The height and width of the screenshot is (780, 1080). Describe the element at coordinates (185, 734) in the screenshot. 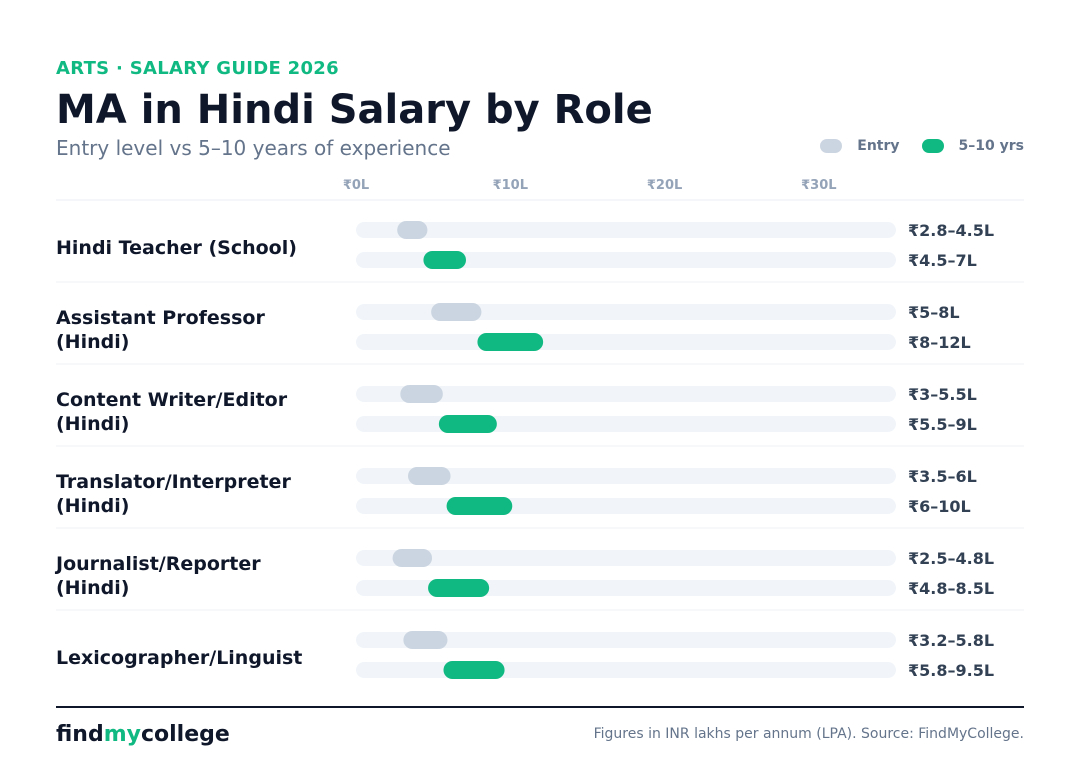

I see `brand-text-college: college` at that location.